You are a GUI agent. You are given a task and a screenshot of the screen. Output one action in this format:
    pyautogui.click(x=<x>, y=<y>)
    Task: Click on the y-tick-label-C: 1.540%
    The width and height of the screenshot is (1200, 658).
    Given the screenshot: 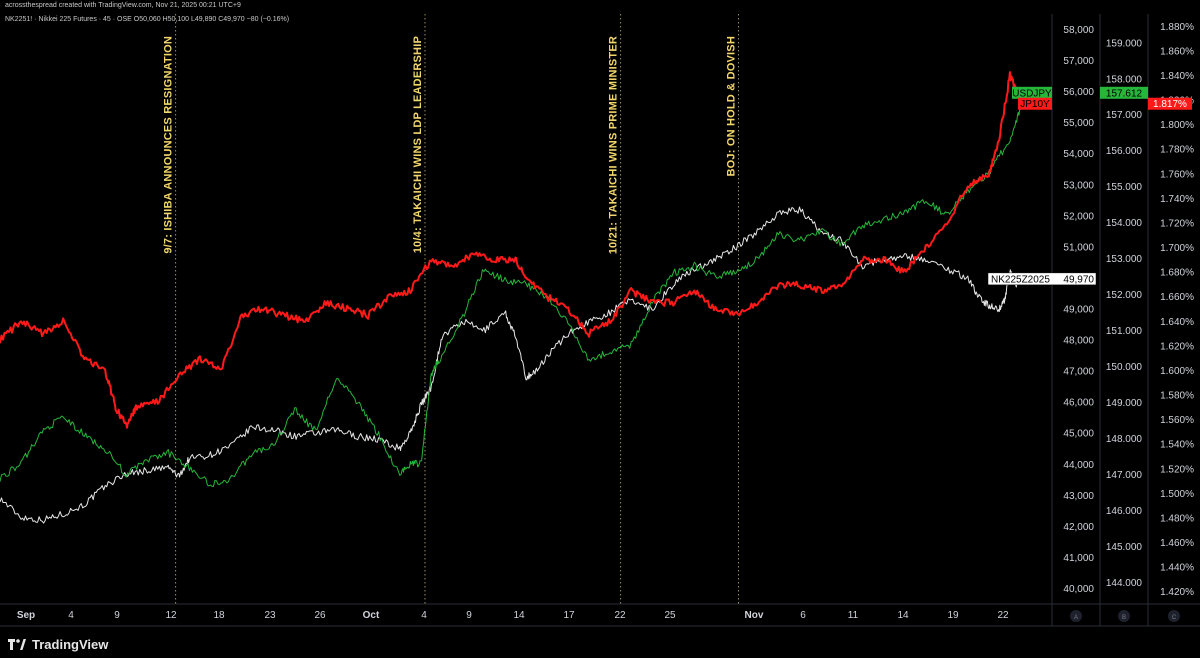 What is the action you would take?
    pyautogui.click(x=1177, y=445)
    